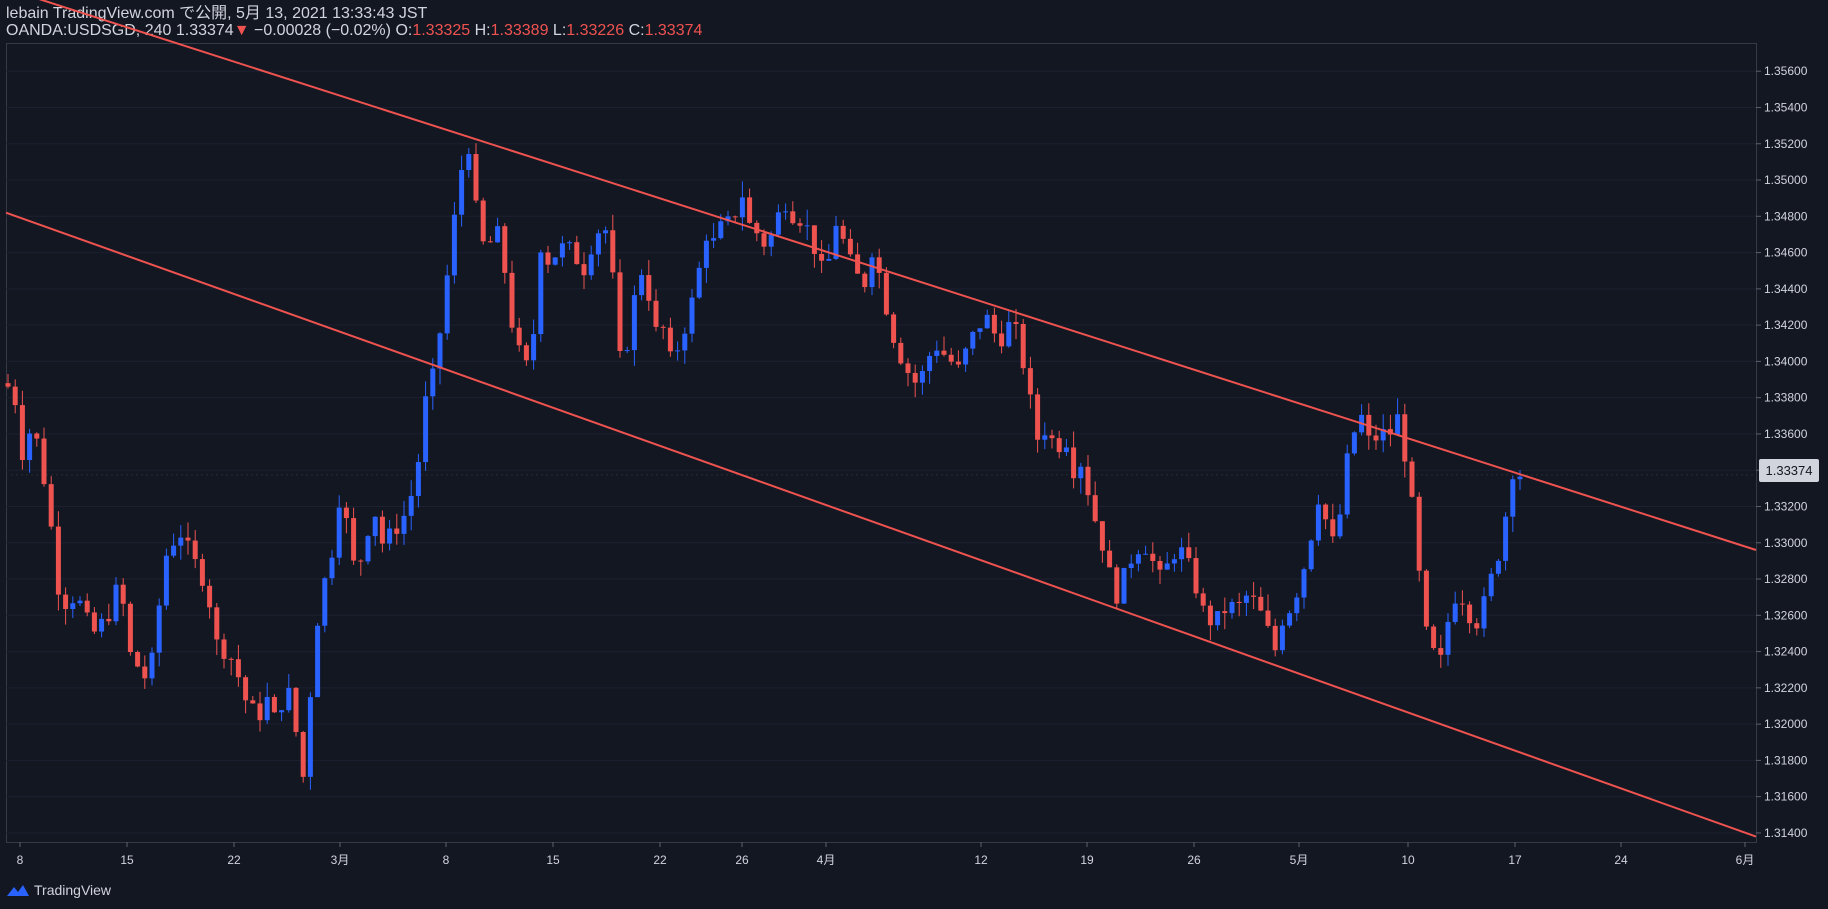  What do you see at coordinates (441, 30) in the screenshot?
I see `open-value: 1.33325` at bounding box center [441, 30].